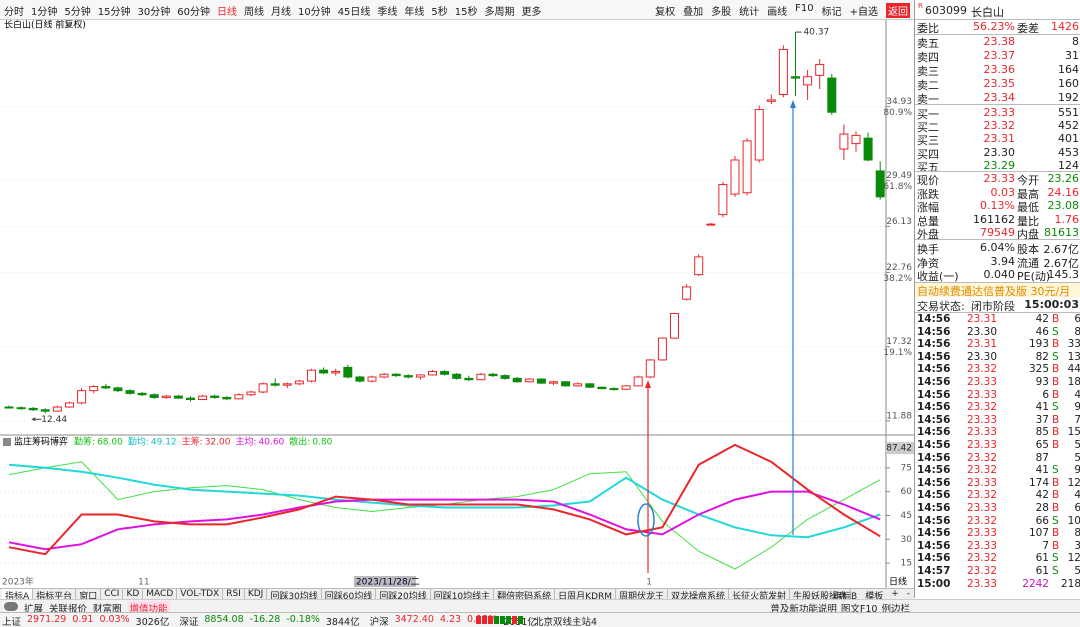 This screenshot has width=1080, height=627. What do you see at coordinates (253, 12) in the screenshot?
I see `period-tab: 周线` at bounding box center [253, 12].